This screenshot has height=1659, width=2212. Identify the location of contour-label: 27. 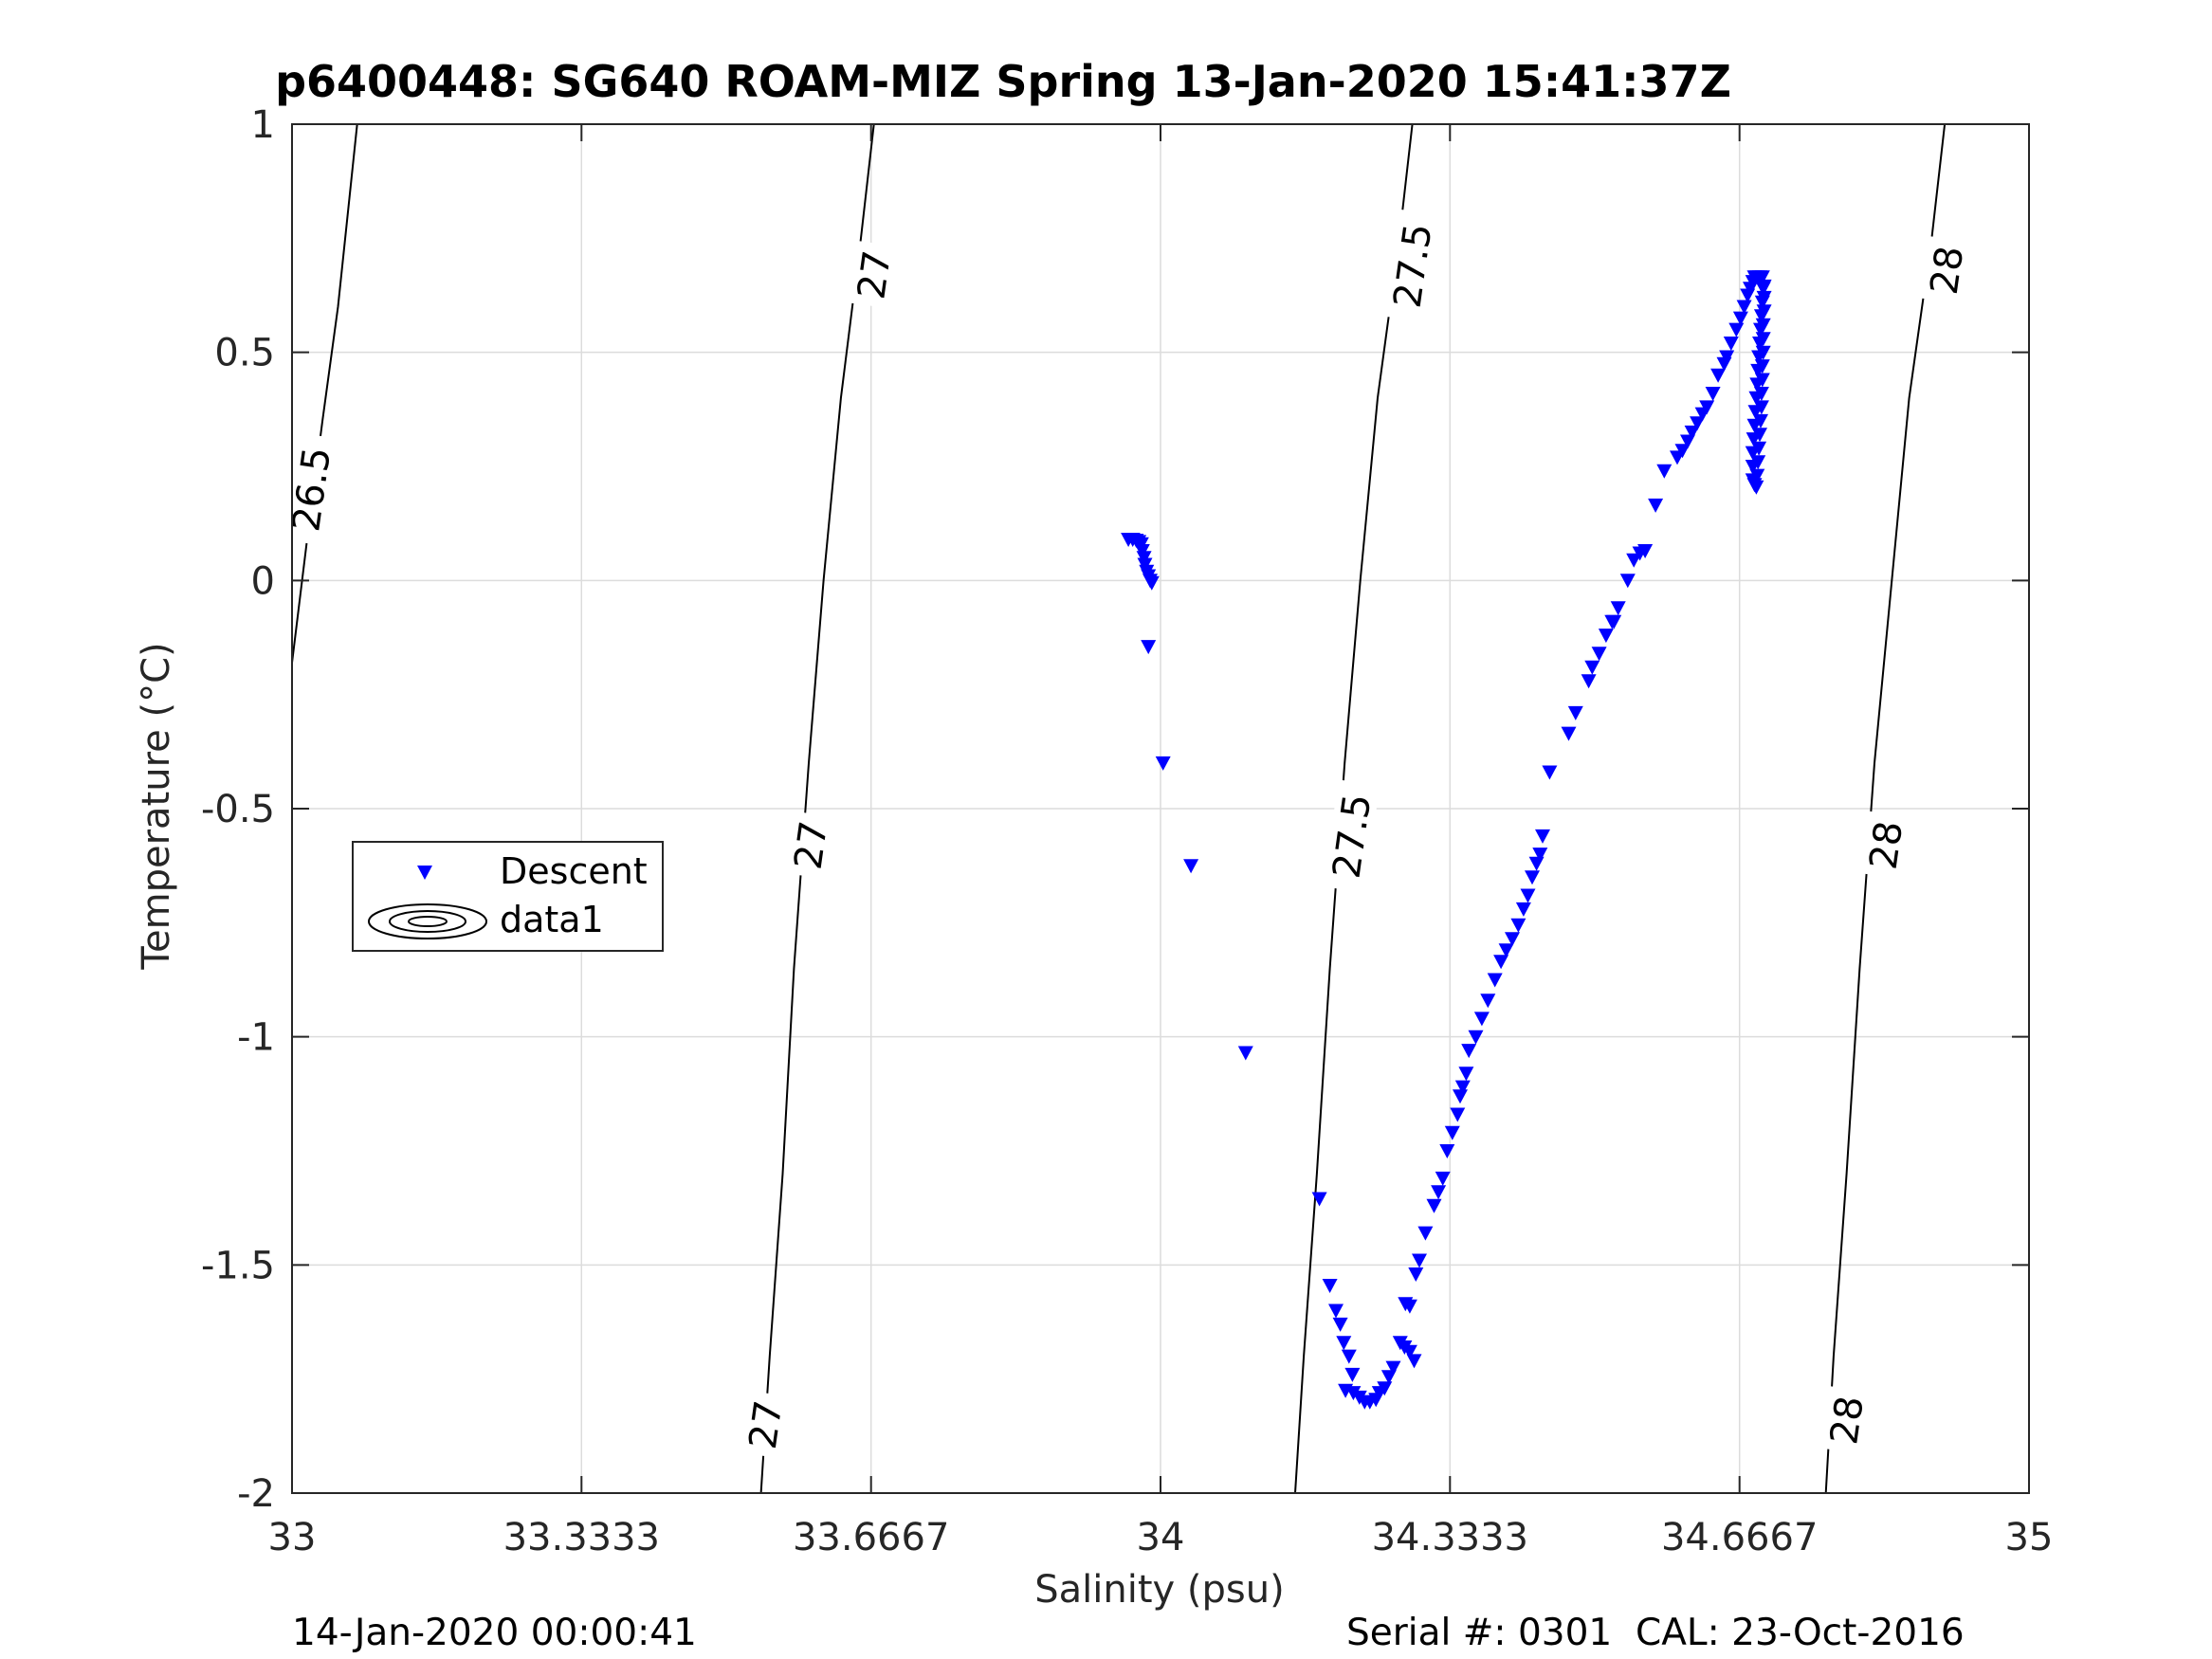
(875, 275).